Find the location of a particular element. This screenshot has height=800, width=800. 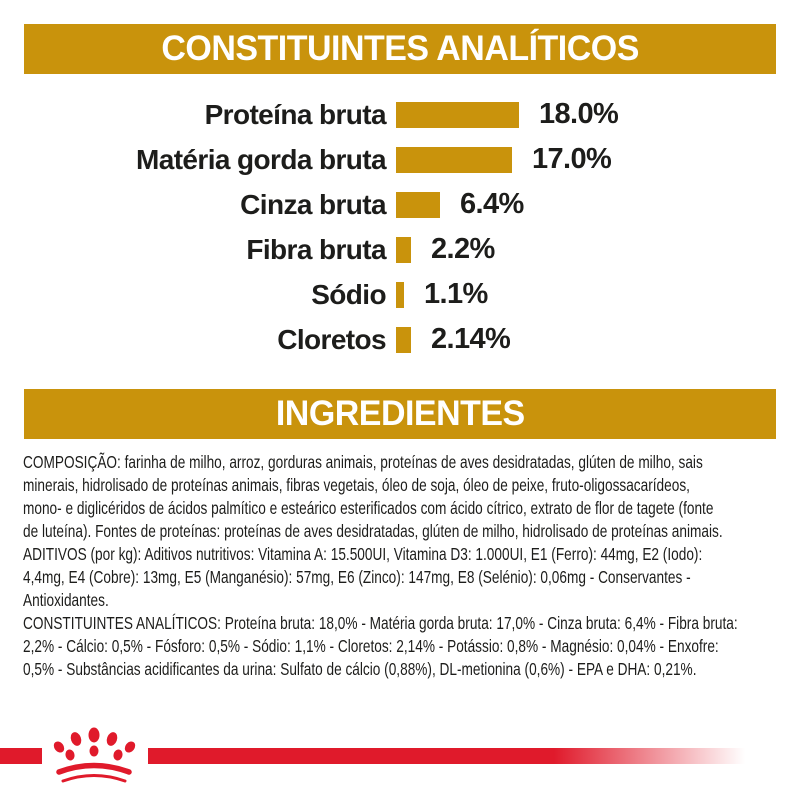

chart-category-label: Cinza bruta is located at coordinates (313, 204).